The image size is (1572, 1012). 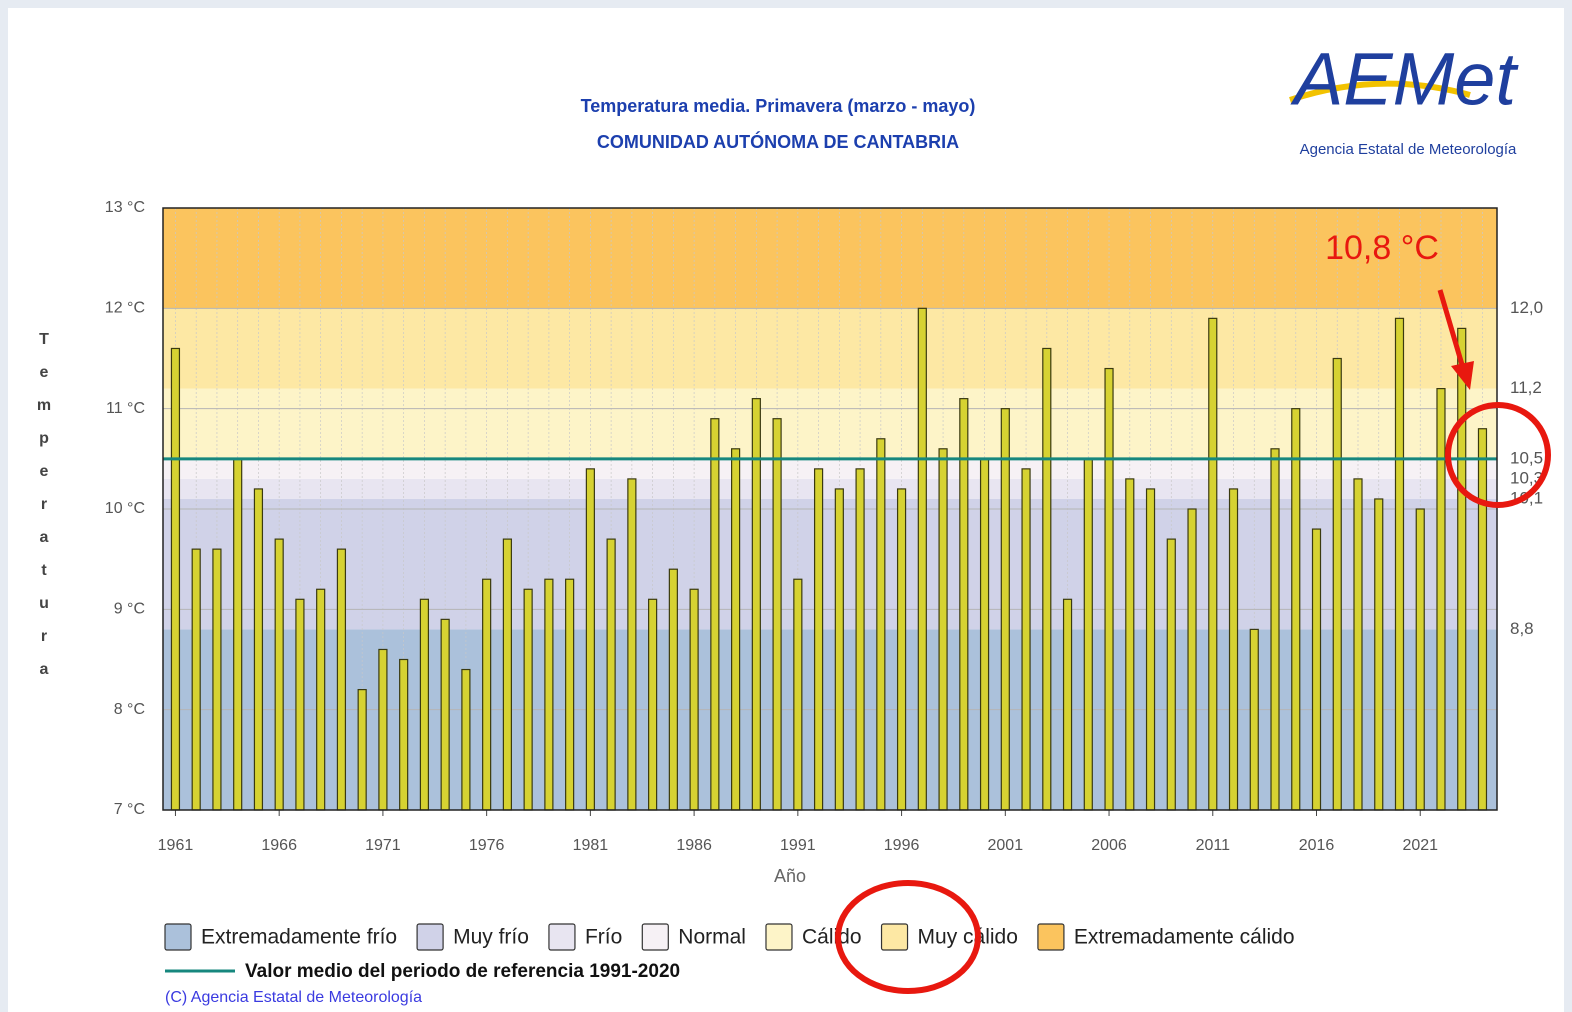 What do you see at coordinates (1184, 937) in the screenshot?
I see `legend-label: Extremadamente cálido` at bounding box center [1184, 937].